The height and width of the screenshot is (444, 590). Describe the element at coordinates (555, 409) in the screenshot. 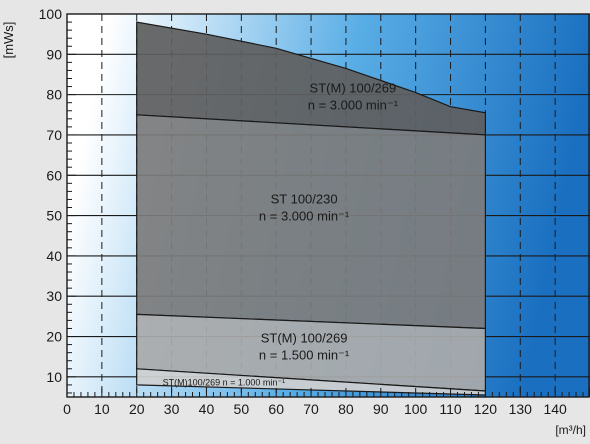

I see `x-tick-label: 140` at that location.